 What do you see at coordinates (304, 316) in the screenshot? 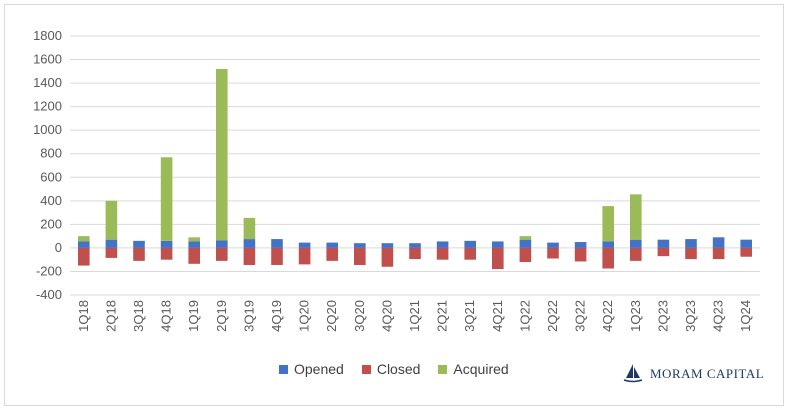
I see `x-tick-label: 1Q20` at bounding box center [304, 316].